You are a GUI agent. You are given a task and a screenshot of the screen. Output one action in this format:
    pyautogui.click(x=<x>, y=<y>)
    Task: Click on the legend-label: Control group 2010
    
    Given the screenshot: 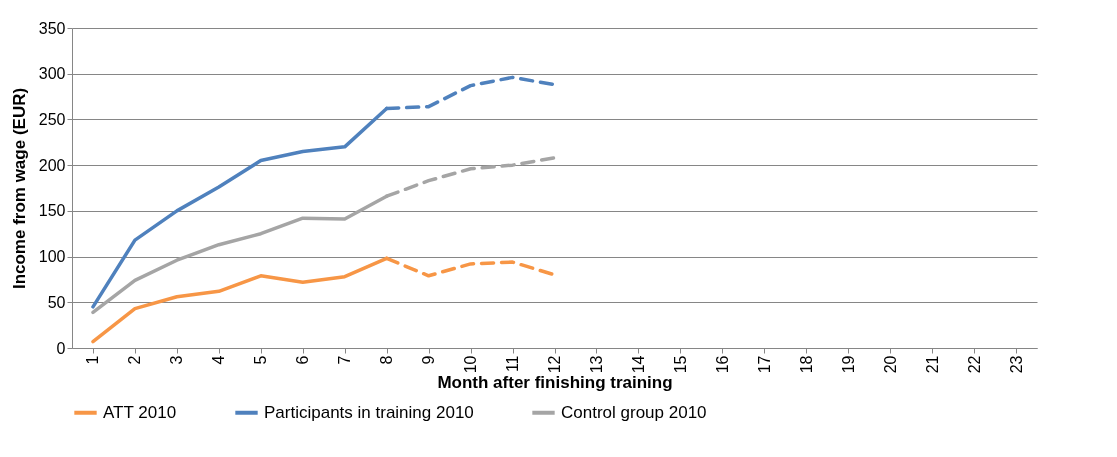 What is the action you would take?
    pyautogui.click(x=634, y=412)
    